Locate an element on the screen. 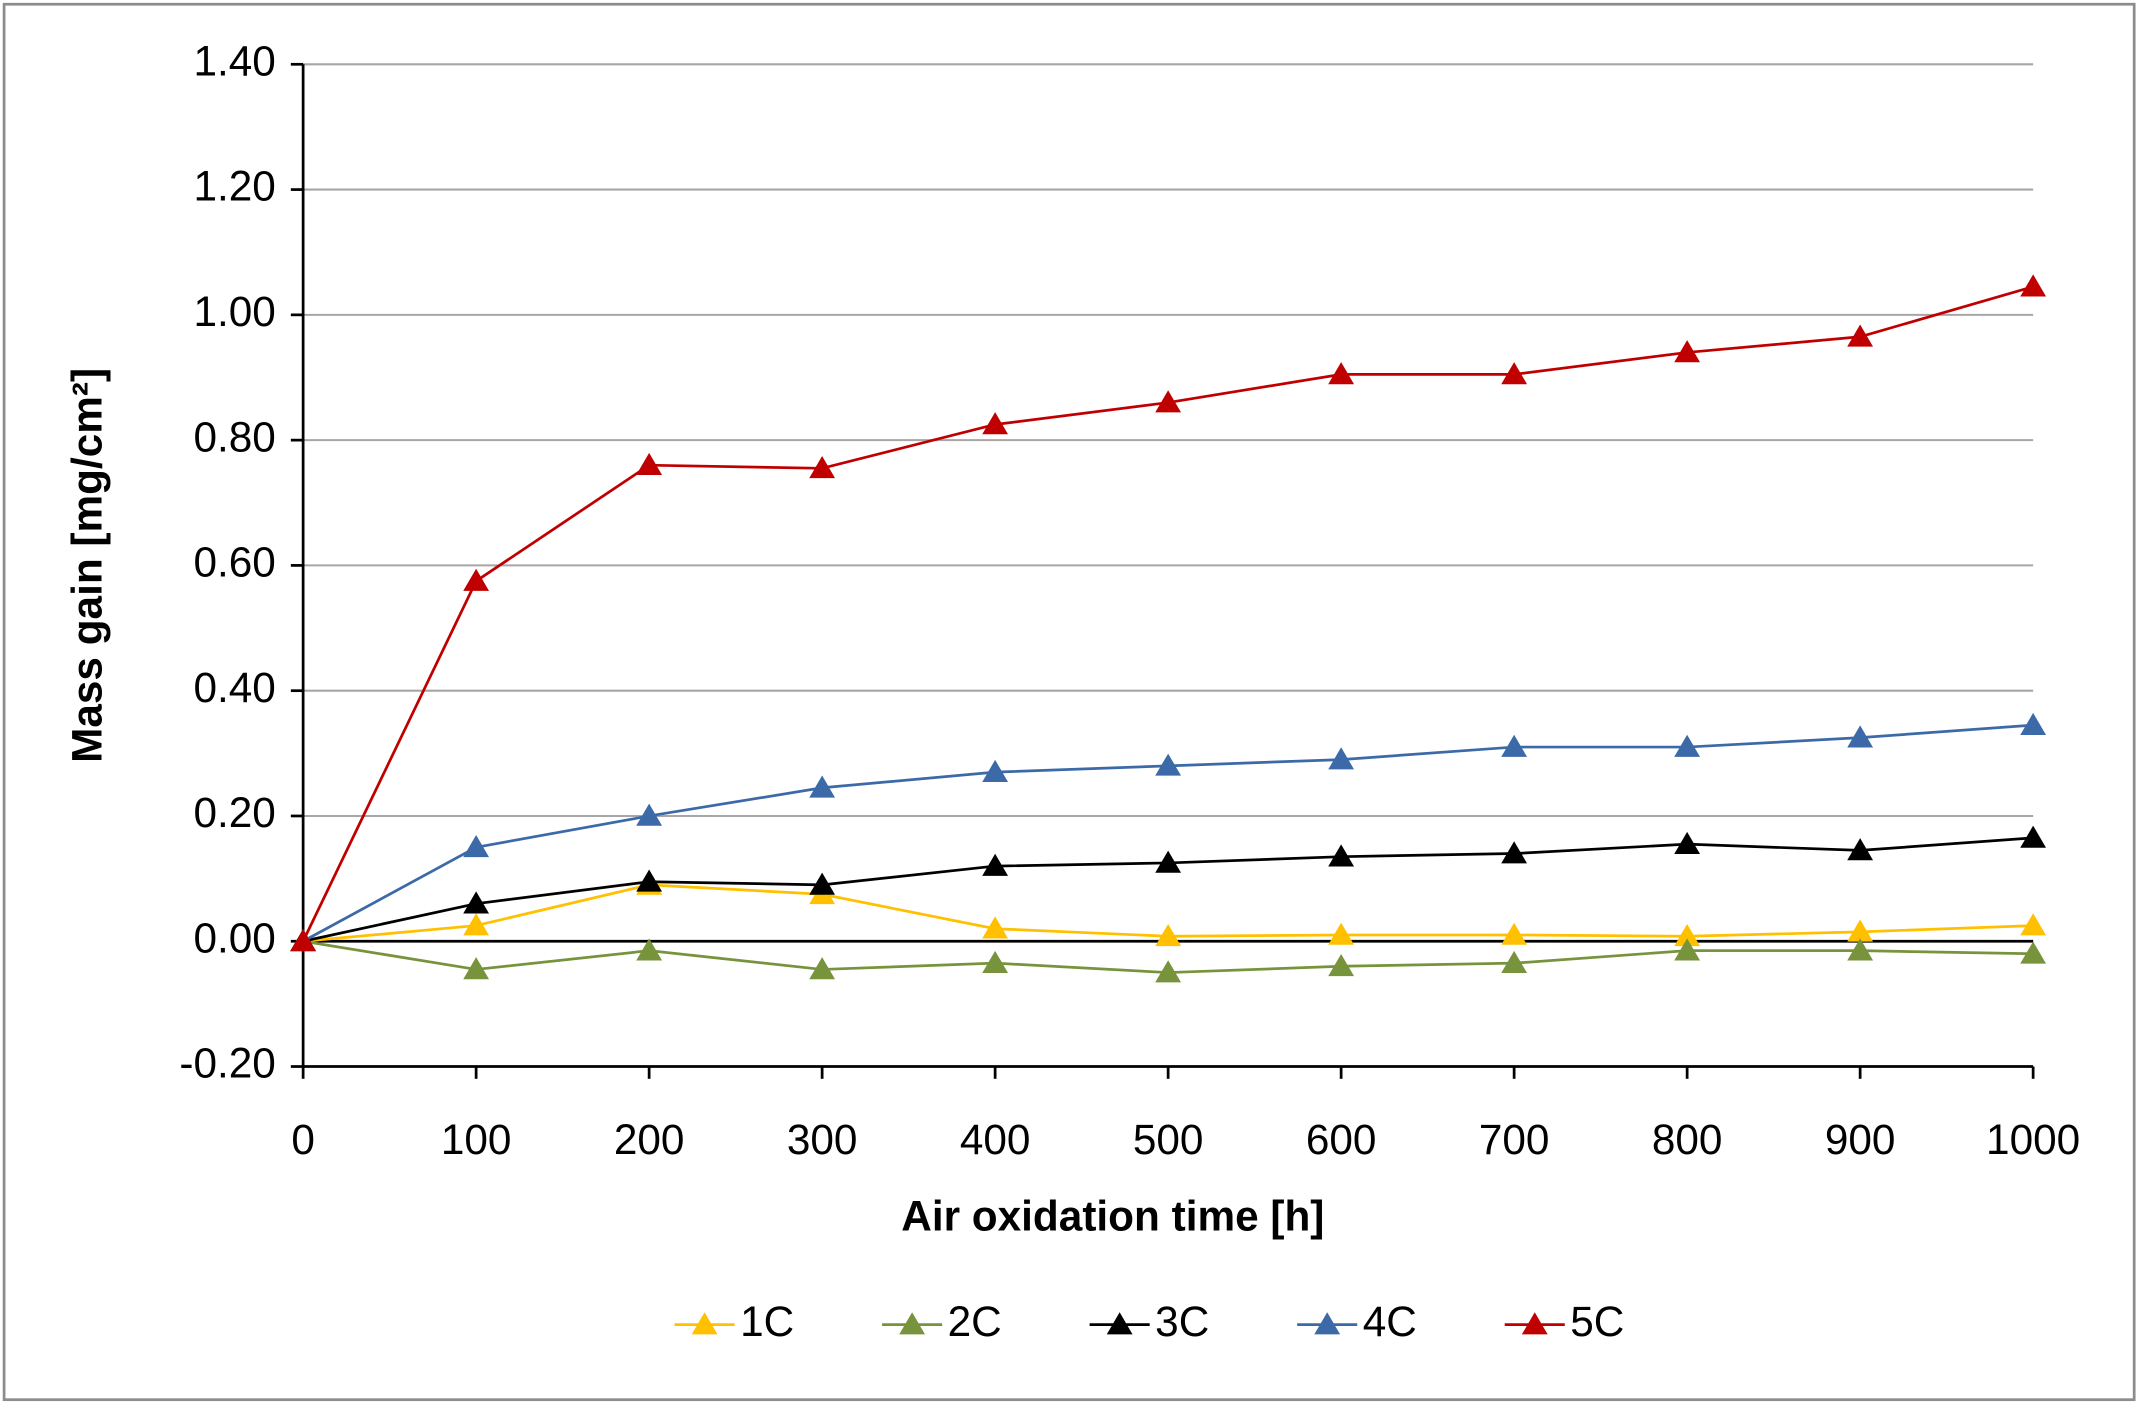  y-tick-label: 0.40 is located at coordinates (234, 687).